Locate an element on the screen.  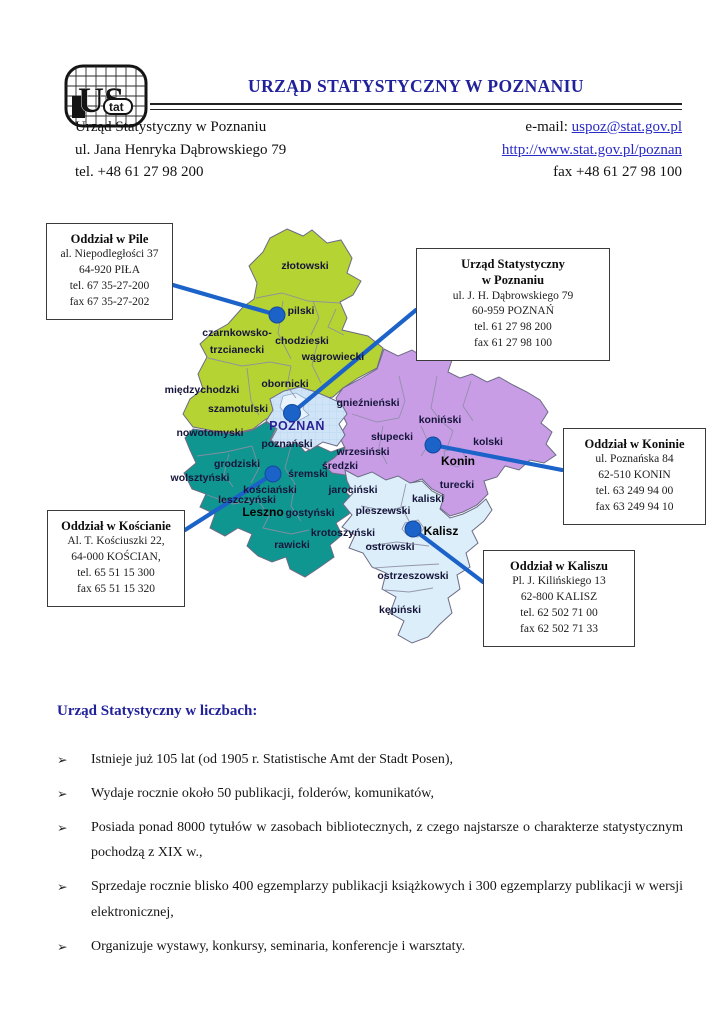
map-label-district: szamotulski is located at coordinates (238, 409).